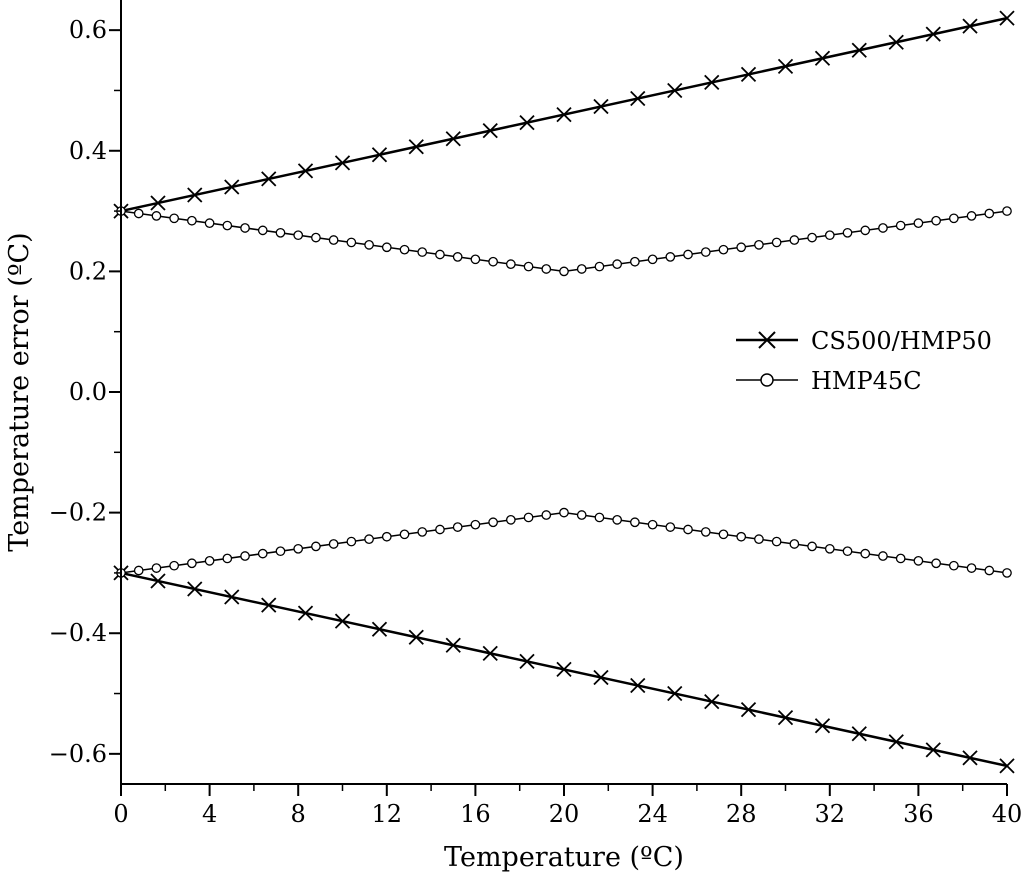 The image size is (1024, 875). I want to click on y-tick-label: −0.6, so click(78, 754).